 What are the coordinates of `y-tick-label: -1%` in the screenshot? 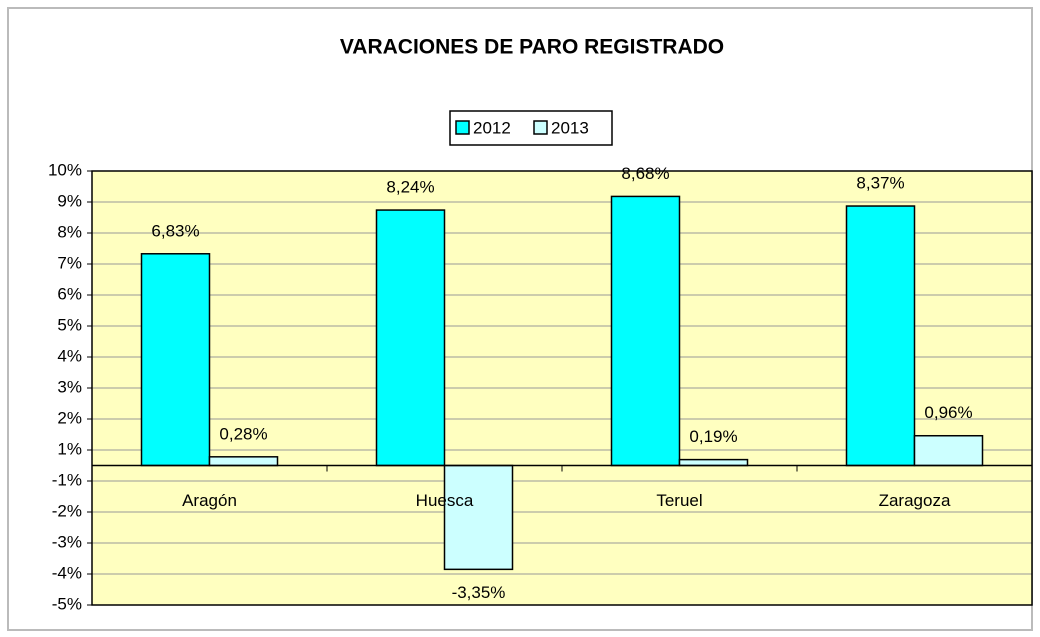 It's located at (67, 479).